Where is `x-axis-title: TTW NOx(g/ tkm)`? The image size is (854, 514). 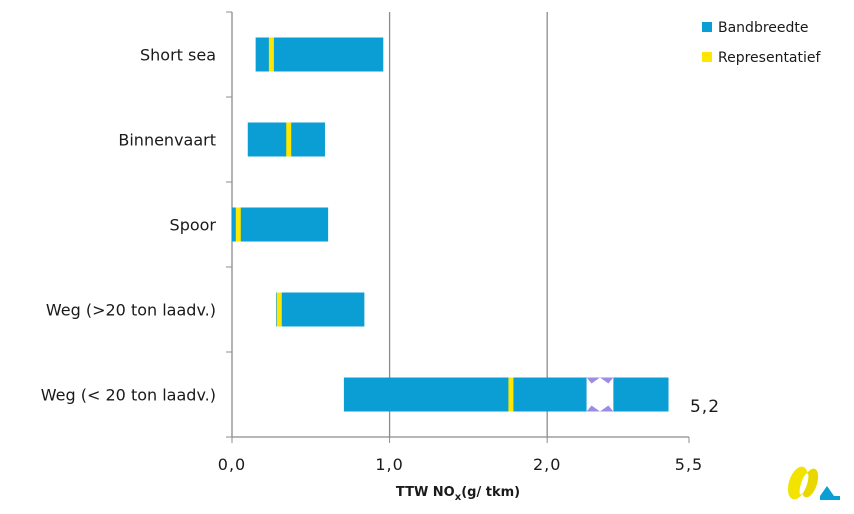
x-axis-title: TTW NOx(g/ tkm) is located at coordinates (458, 494).